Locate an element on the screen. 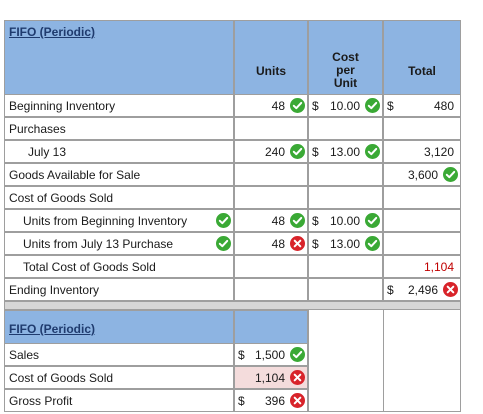 The width and height of the screenshot is (483, 414). header-label-cell: FIFO (Periodic) is located at coordinates (119, 59).